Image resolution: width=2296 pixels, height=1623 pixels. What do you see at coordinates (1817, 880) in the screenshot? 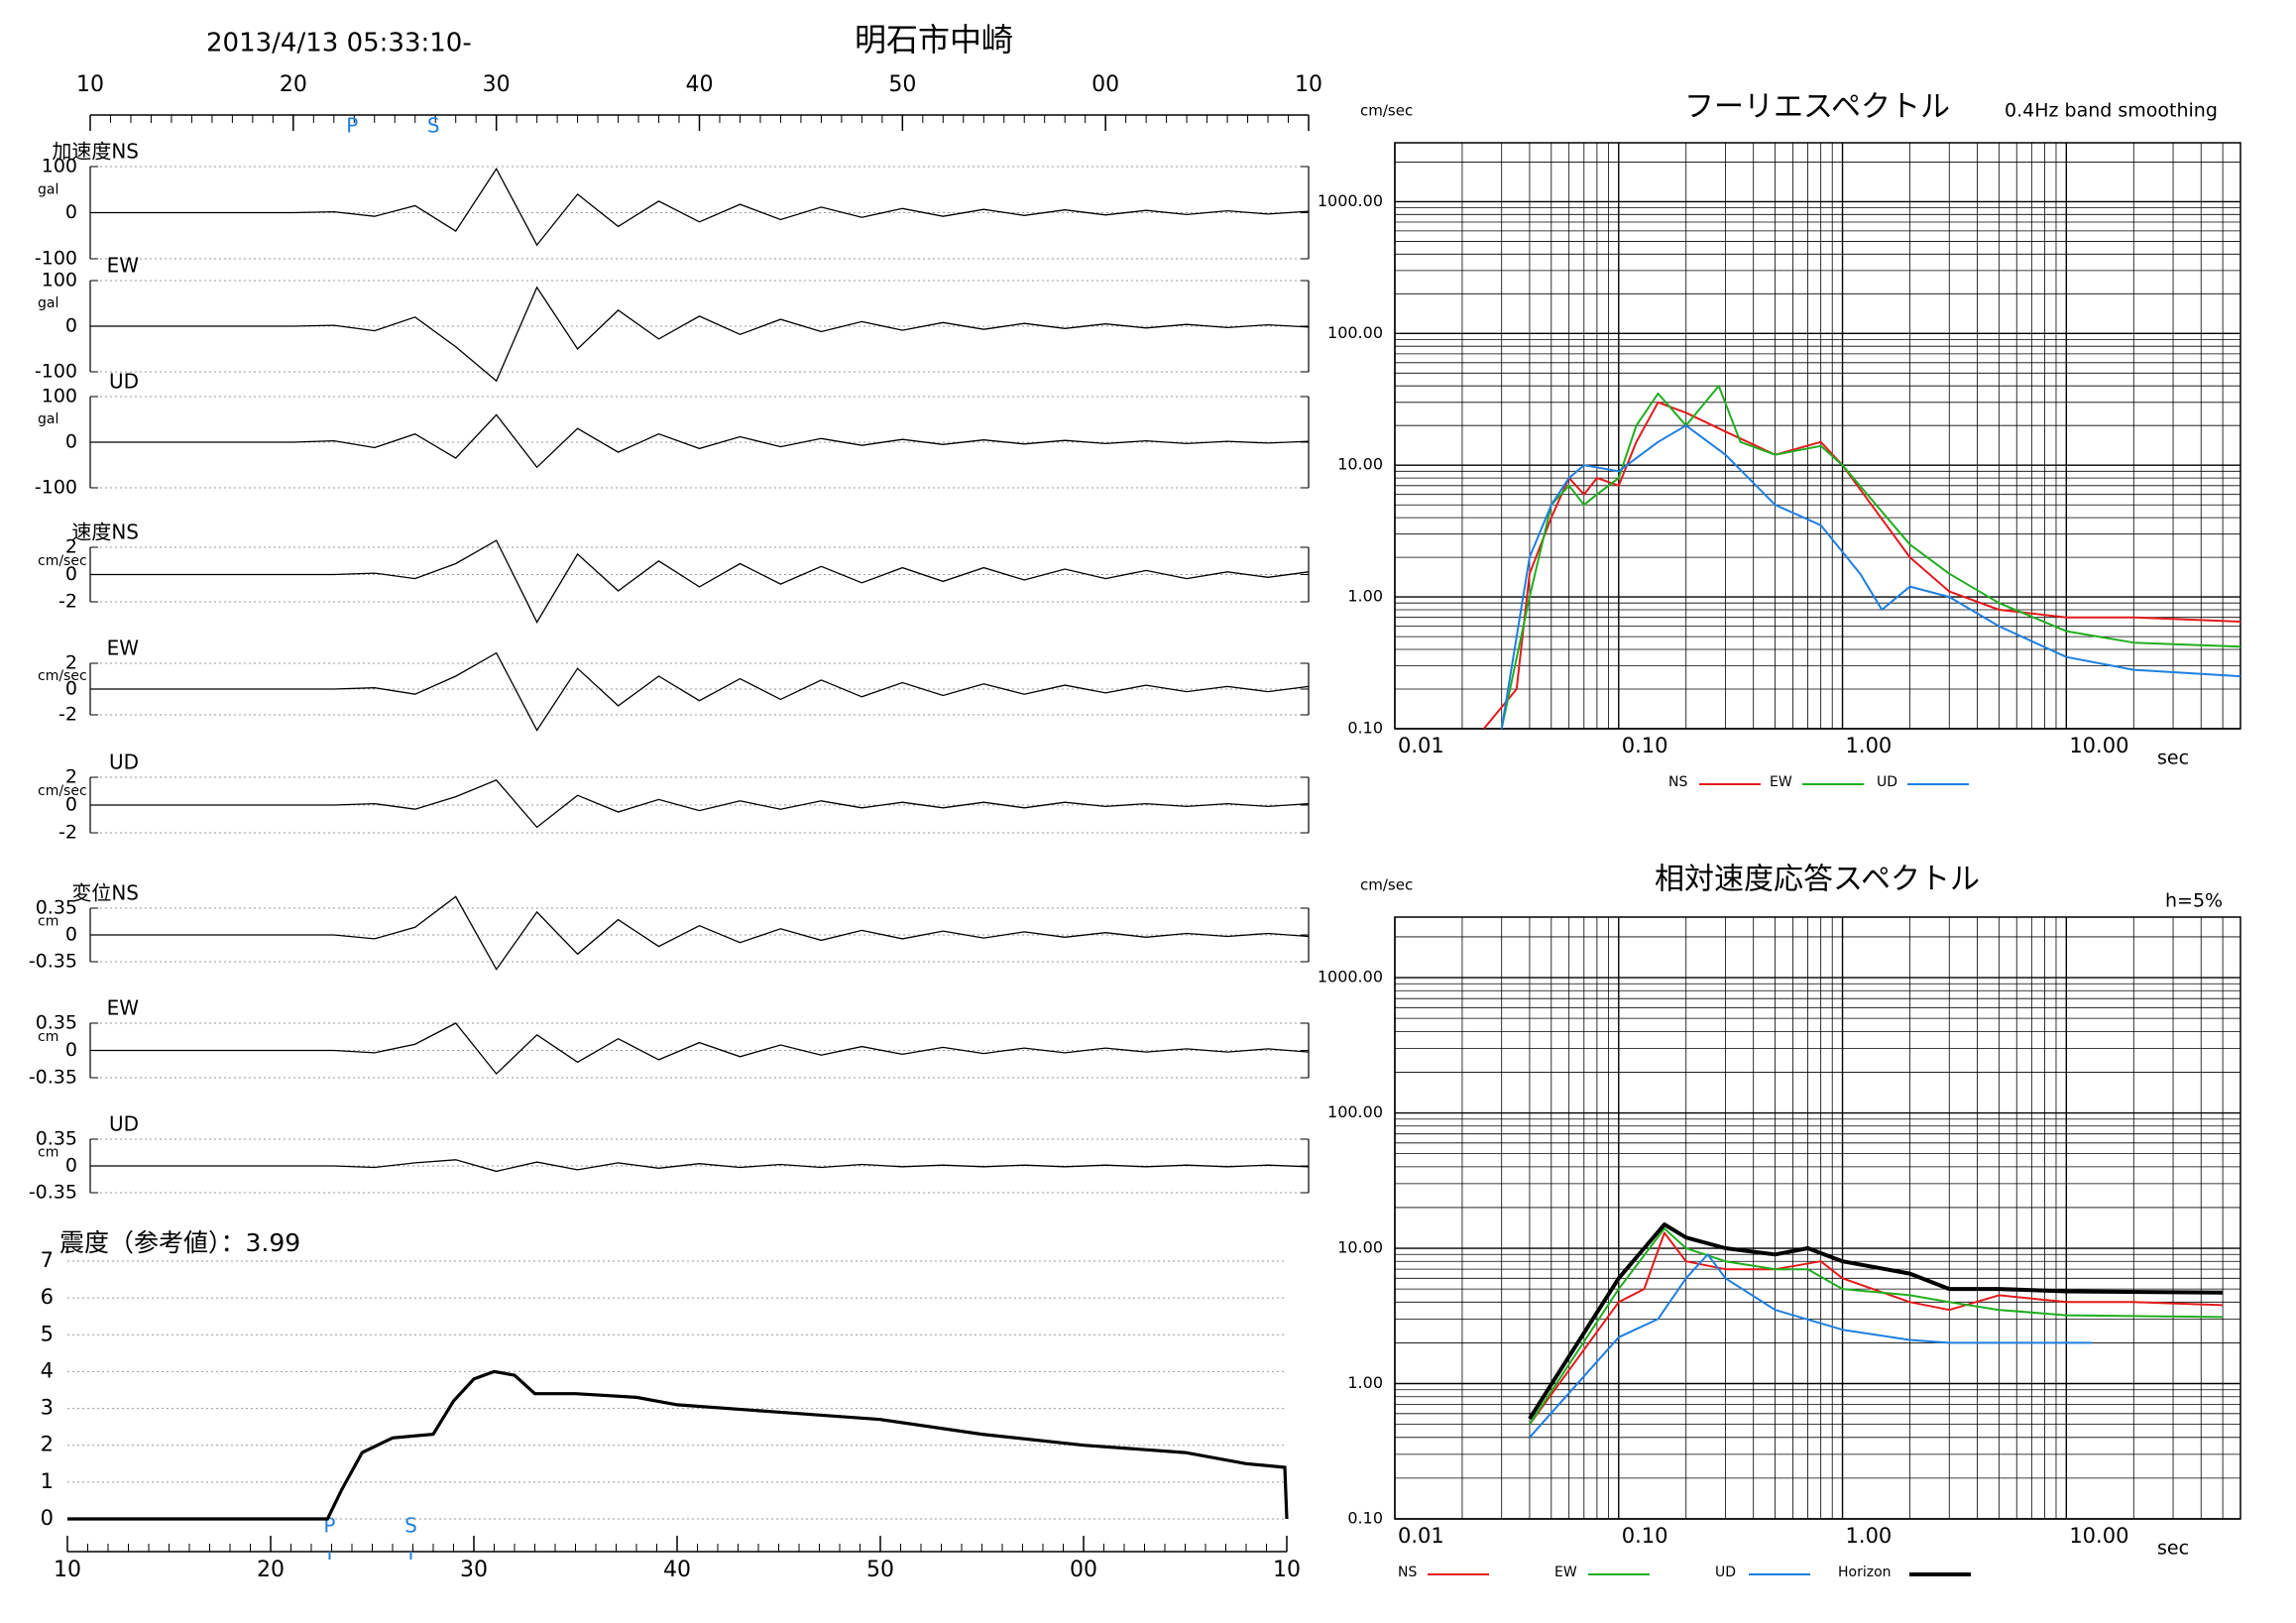
I see `chart-title: 相対速度応答スペクトル` at bounding box center [1817, 880].